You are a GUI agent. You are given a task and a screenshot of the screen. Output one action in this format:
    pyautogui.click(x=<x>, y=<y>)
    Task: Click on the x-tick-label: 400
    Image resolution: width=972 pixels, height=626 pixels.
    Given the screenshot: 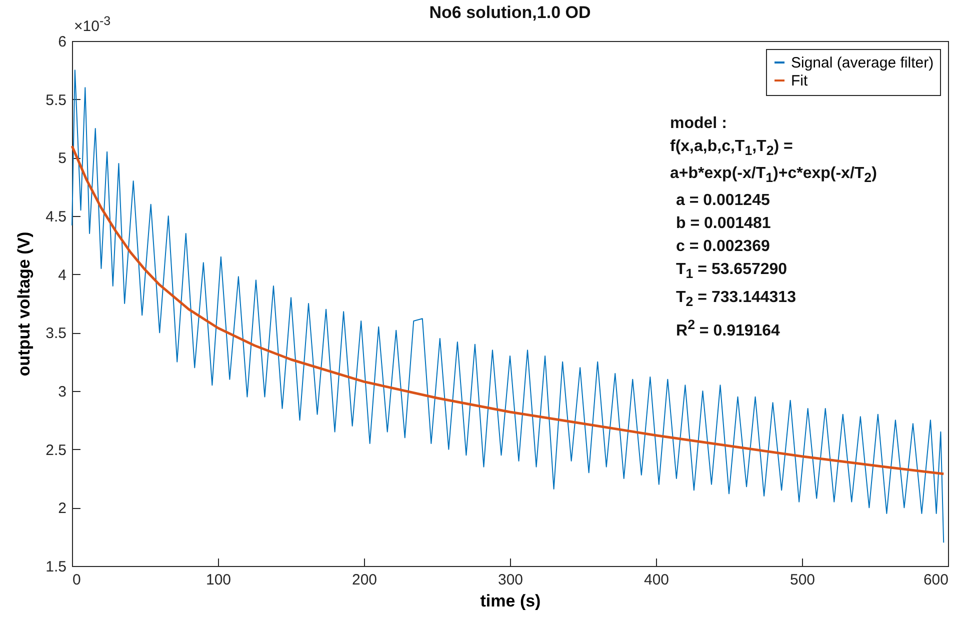 What is the action you would take?
    pyautogui.click(x=657, y=580)
    